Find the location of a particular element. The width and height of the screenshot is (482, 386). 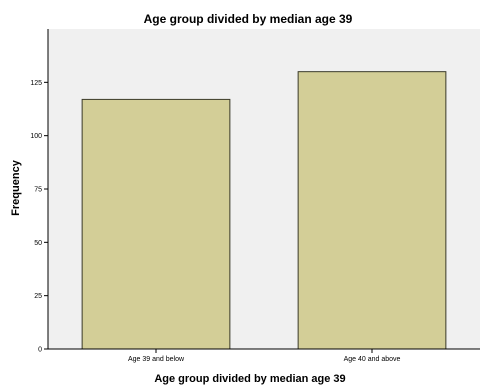

y-tick-label-4: 100 is located at coordinates (36, 136).